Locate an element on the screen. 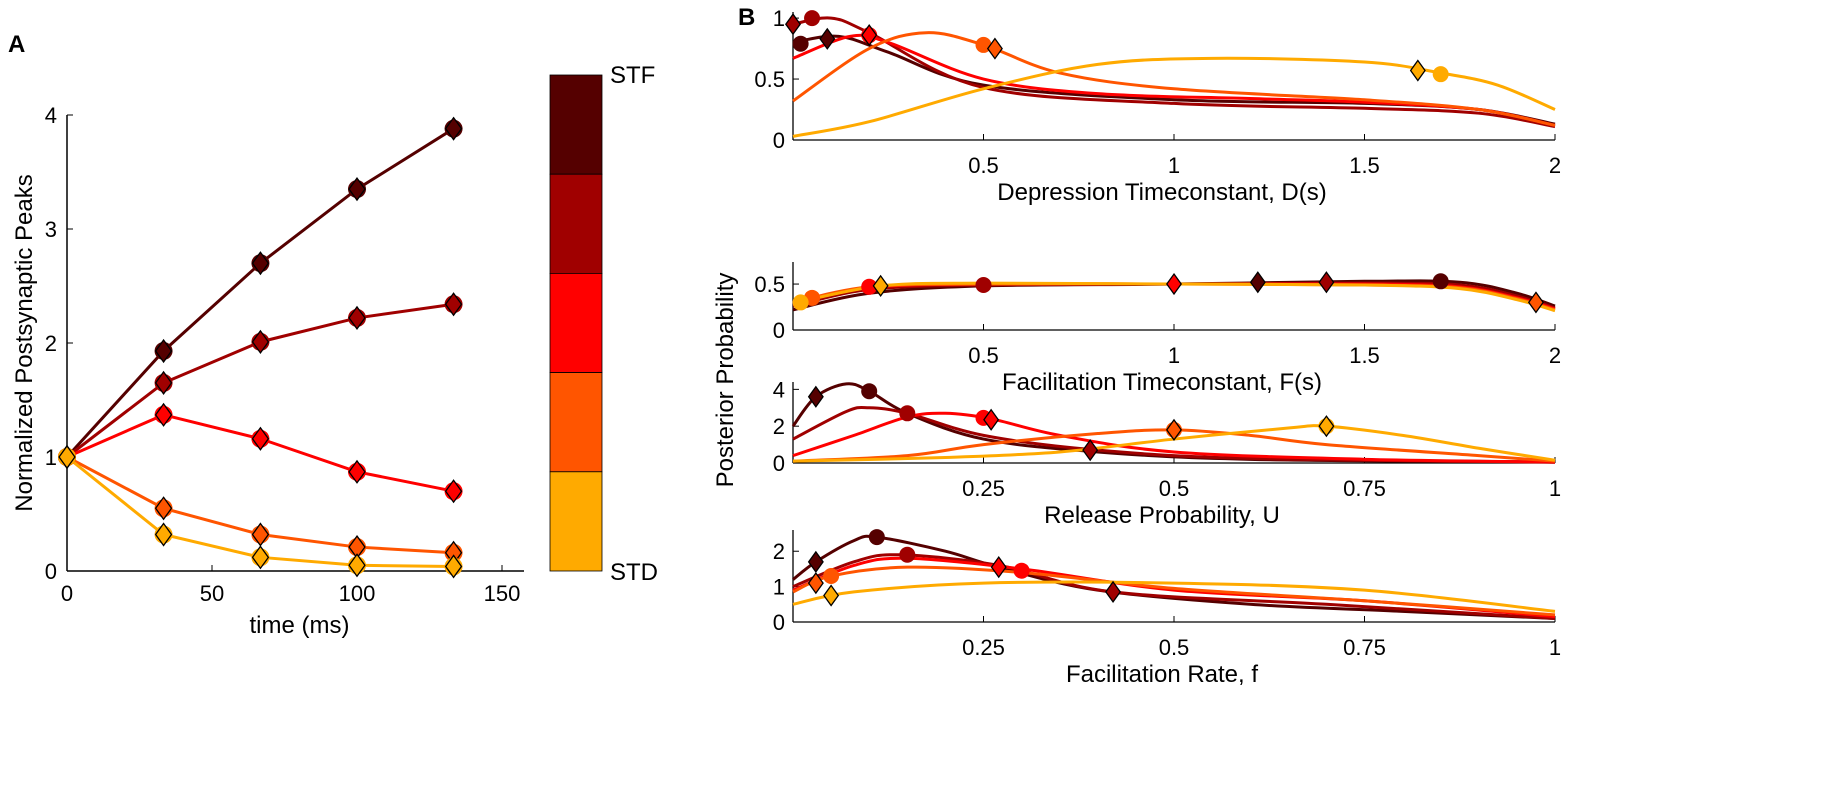 The height and width of the screenshot is (803, 1825). b-shared-ylabel: Posterior Probability is located at coordinates (725, 380).